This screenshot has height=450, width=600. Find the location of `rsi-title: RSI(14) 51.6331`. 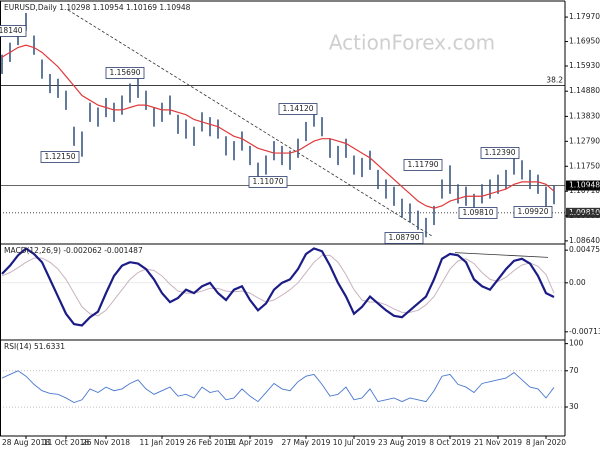

rsi-title: RSI(14) 51.6331 is located at coordinates (34, 346).